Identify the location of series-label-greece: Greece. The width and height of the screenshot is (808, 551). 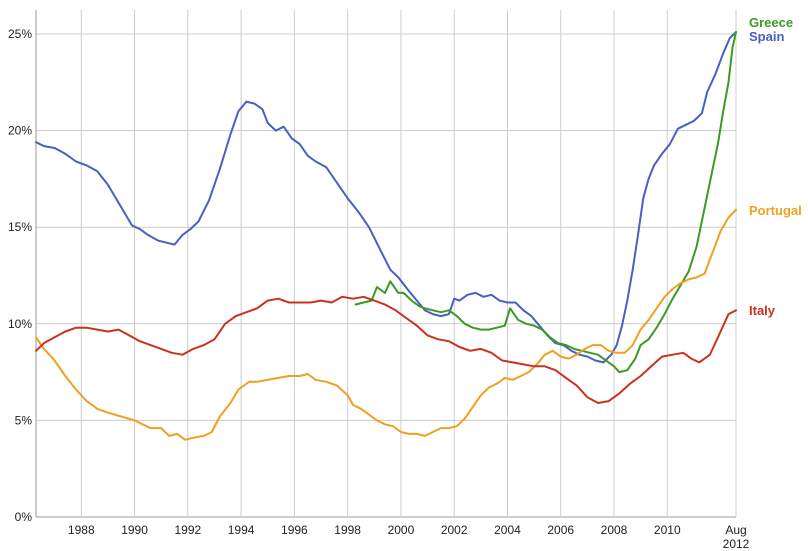
(771, 22).